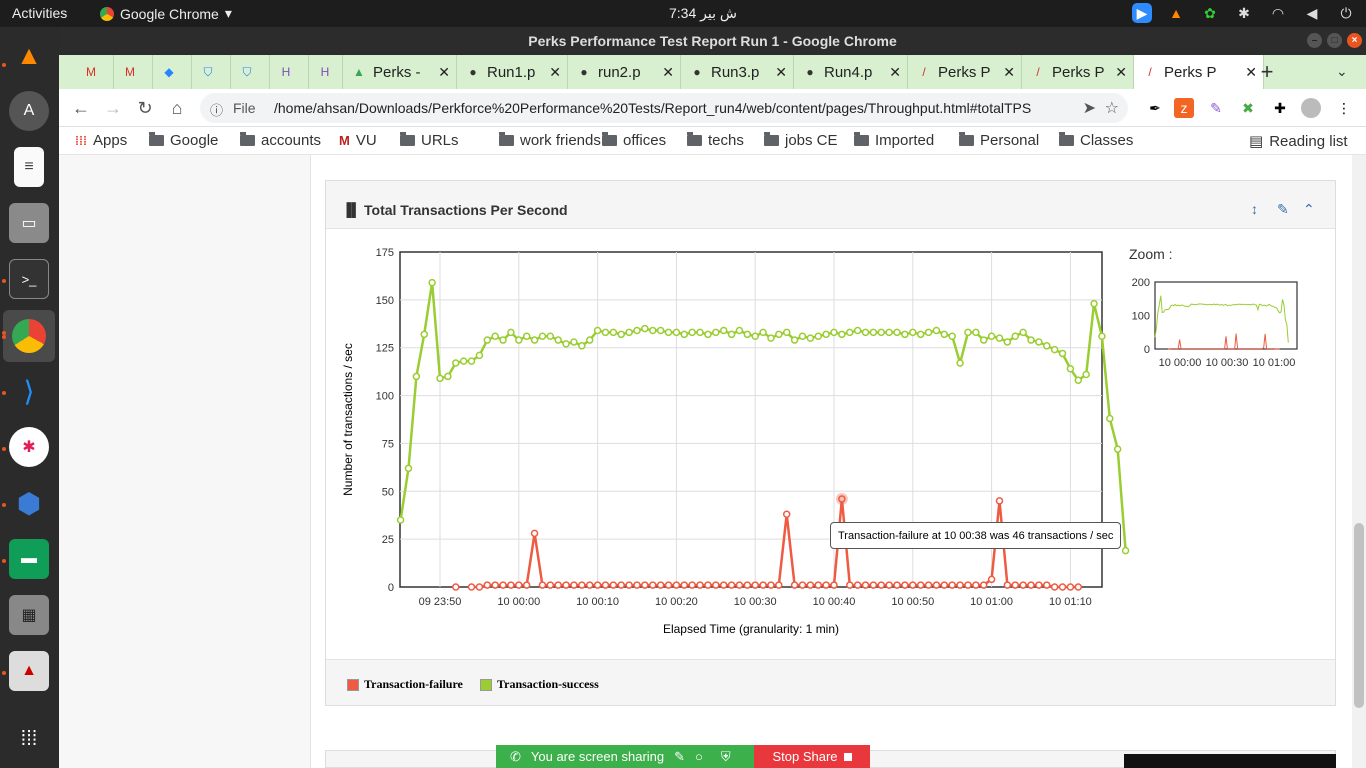 This screenshot has height=768, width=1366. What do you see at coordinates (1210, 12) in the screenshot?
I see `sync-icon: ✿` at bounding box center [1210, 12].